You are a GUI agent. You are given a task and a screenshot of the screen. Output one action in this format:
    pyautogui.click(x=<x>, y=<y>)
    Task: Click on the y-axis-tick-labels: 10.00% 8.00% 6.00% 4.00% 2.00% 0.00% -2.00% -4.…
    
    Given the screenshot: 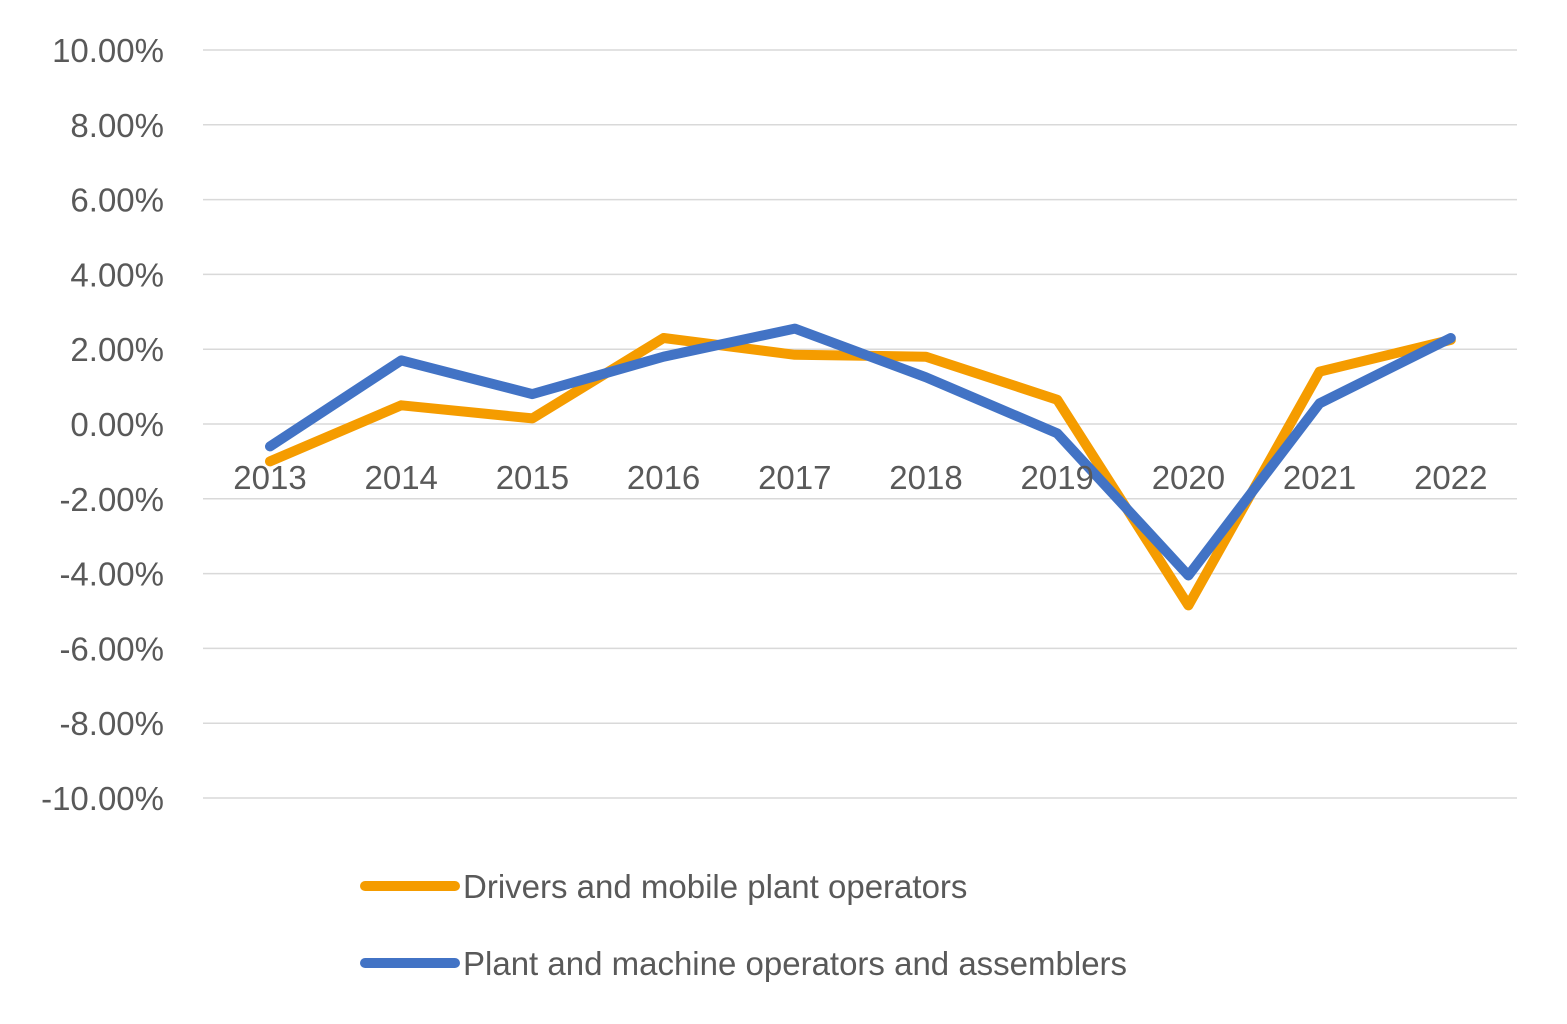 What is the action you would take?
    pyautogui.click(x=102, y=424)
    